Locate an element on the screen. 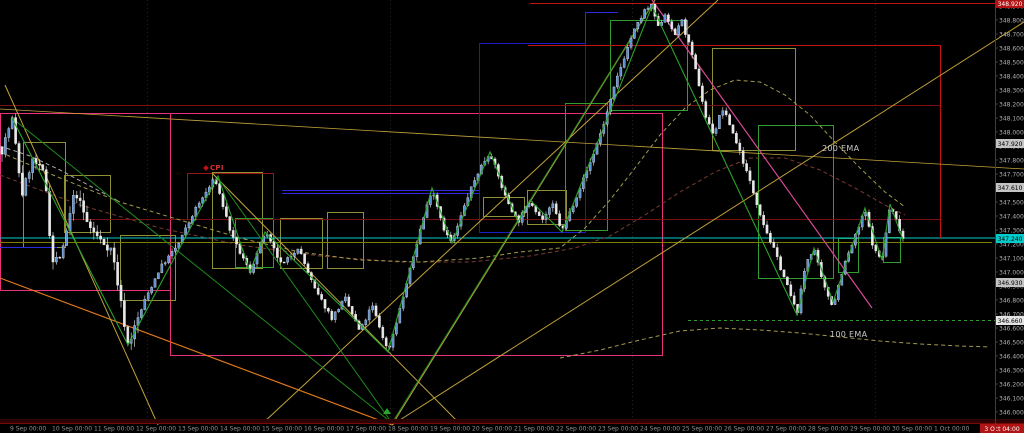  svg-text: 15 Sep 00:00 is located at coordinates (282, 429).